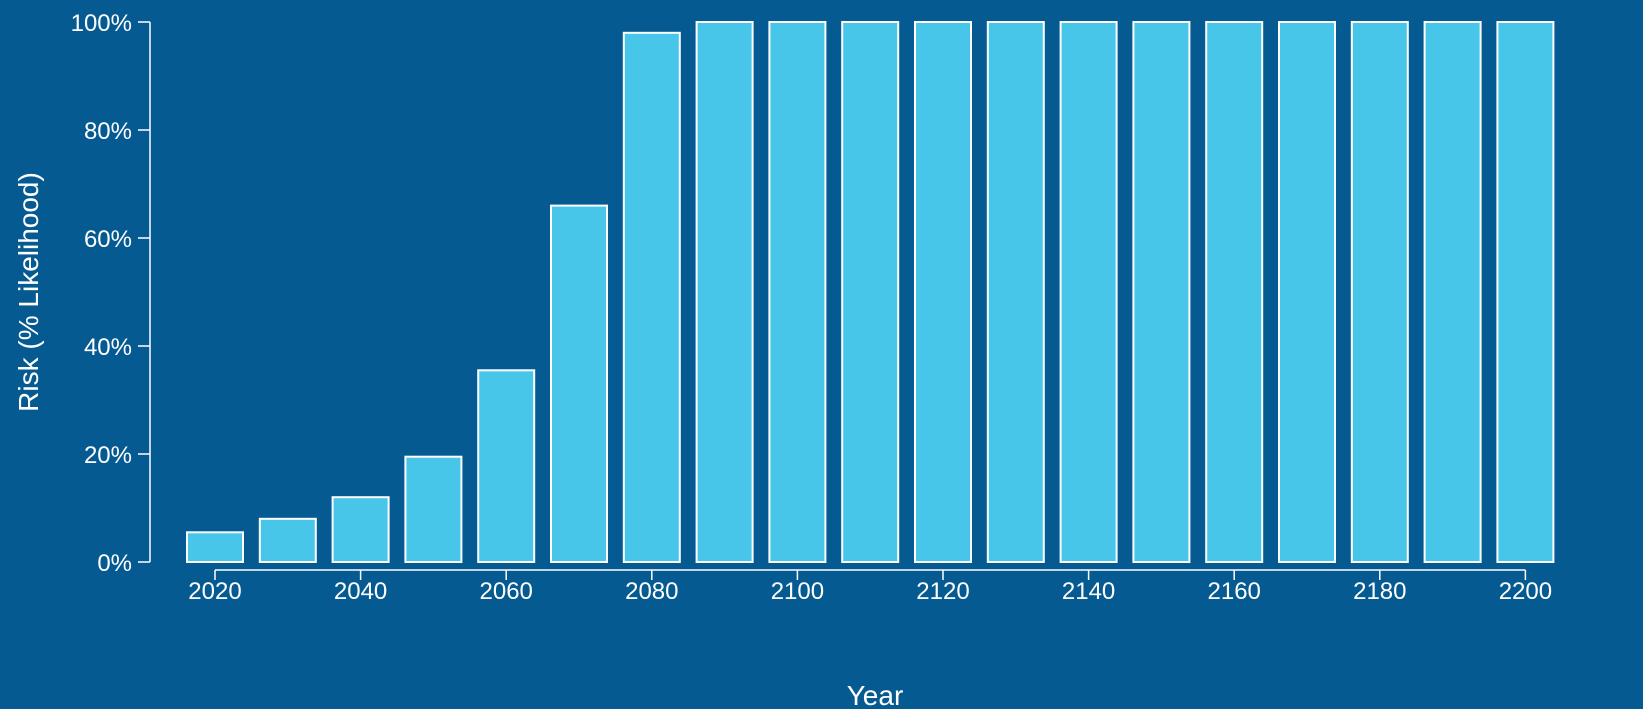 The image size is (1643, 709). What do you see at coordinates (1525, 591) in the screenshot?
I see `x-tick-label: 2200` at bounding box center [1525, 591].